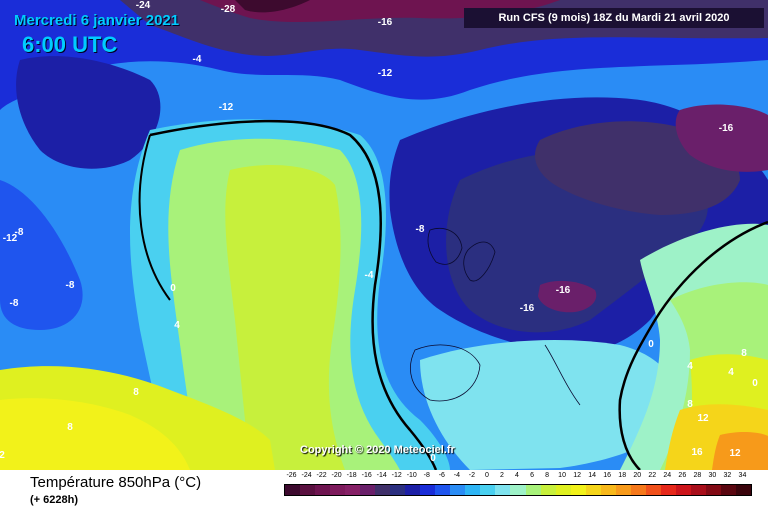 The image size is (768, 512). I want to click on copyright: Copyright © 2020 Meteociel.fr, so click(377, 450).